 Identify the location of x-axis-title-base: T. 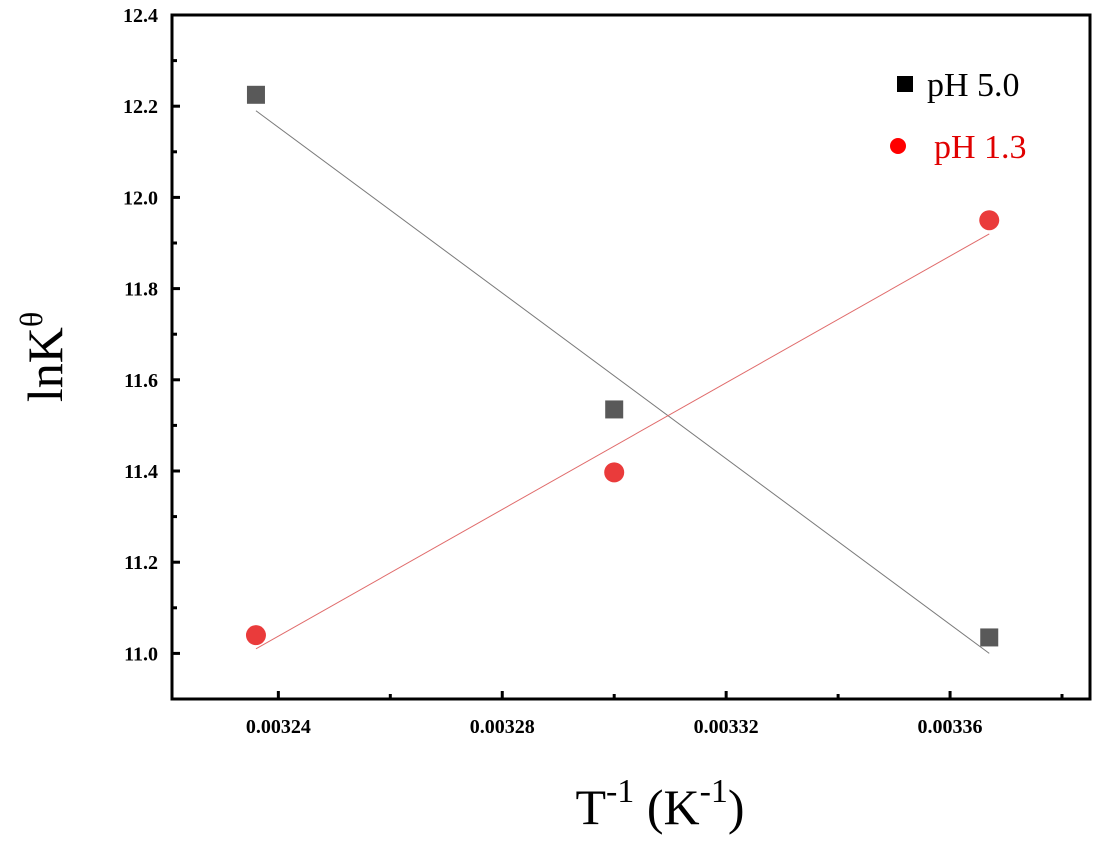
(590, 807).